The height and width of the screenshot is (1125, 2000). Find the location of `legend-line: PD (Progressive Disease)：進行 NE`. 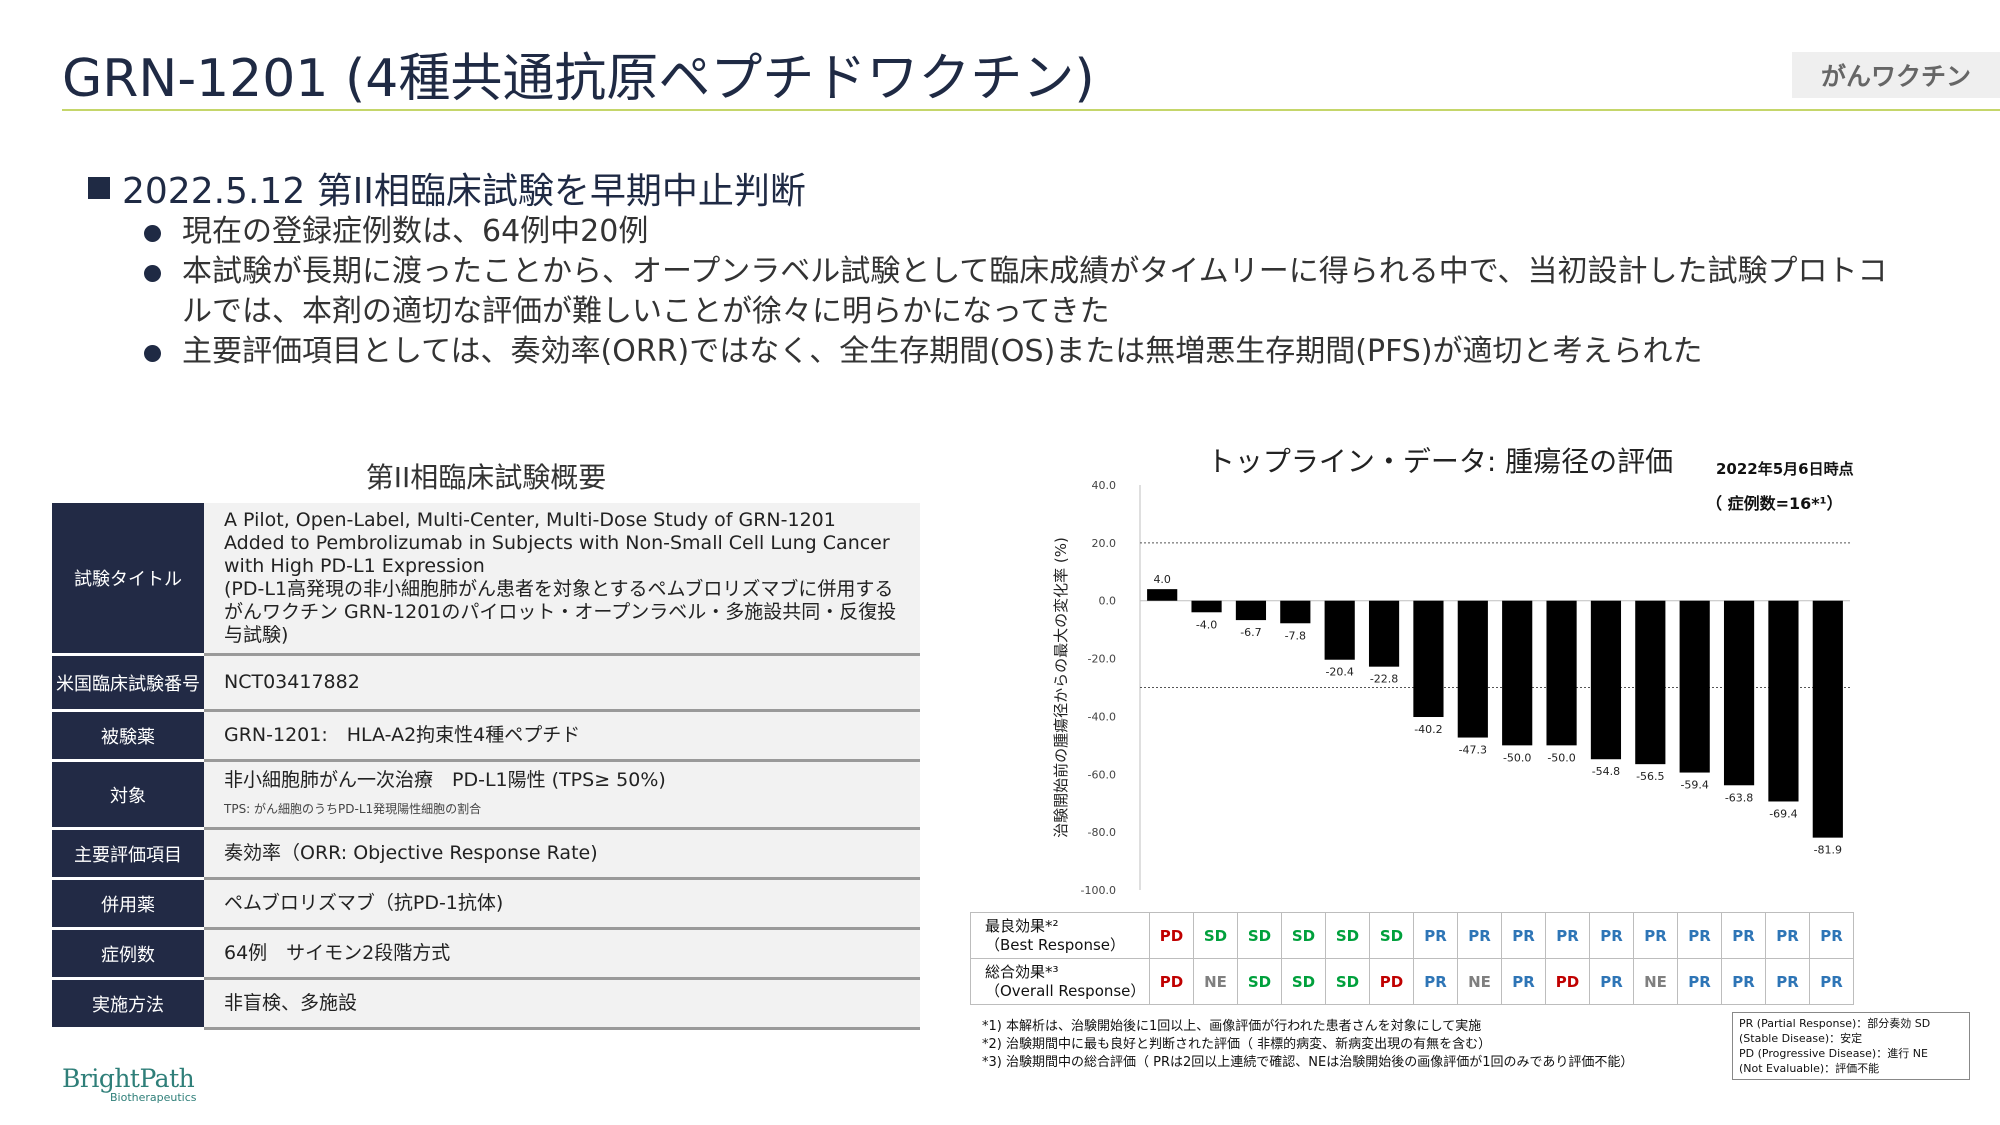

legend-line: PD (Progressive Disease)：進行 NE is located at coordinates (1833, 1053).